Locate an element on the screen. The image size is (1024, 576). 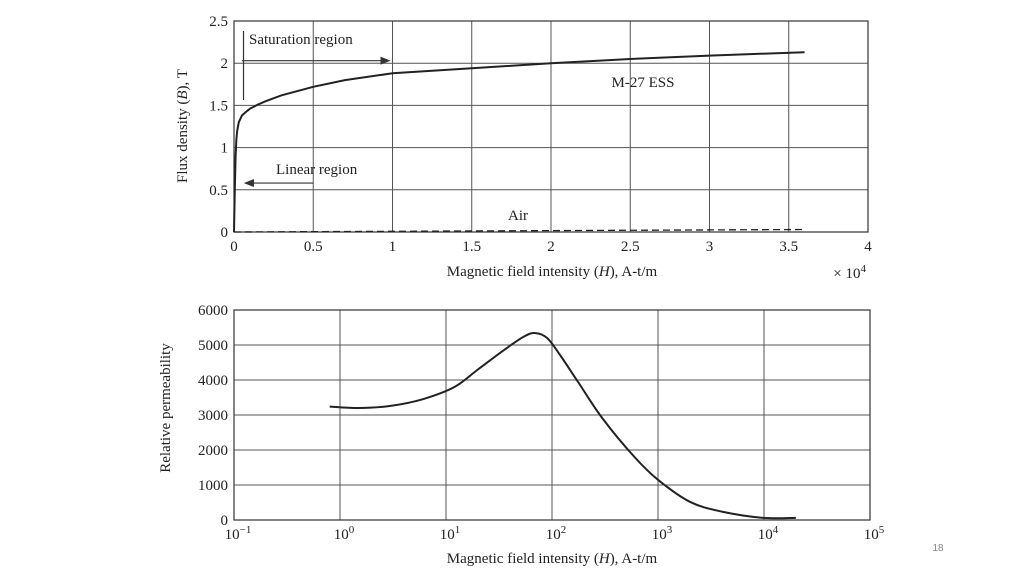
x-tick-label: 1 is located at coordinates (393, 247).